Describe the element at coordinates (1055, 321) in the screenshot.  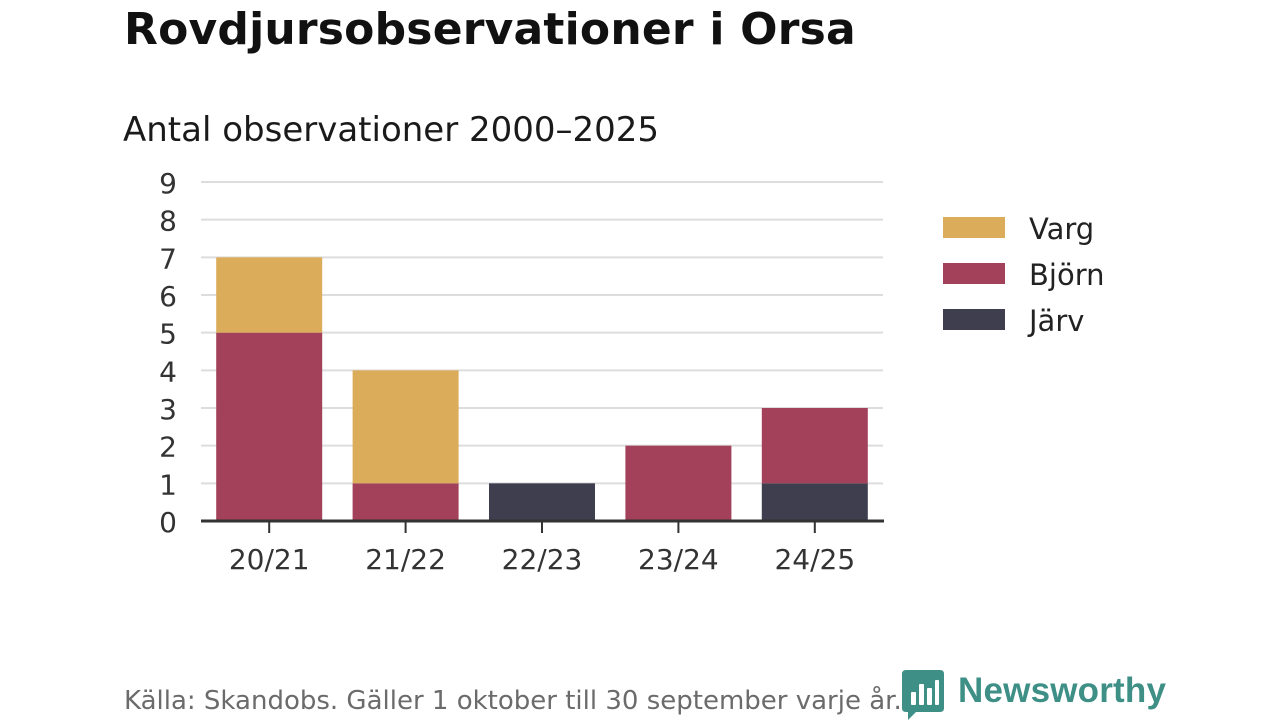
I see `legend-label-järv: Järv` at that location.